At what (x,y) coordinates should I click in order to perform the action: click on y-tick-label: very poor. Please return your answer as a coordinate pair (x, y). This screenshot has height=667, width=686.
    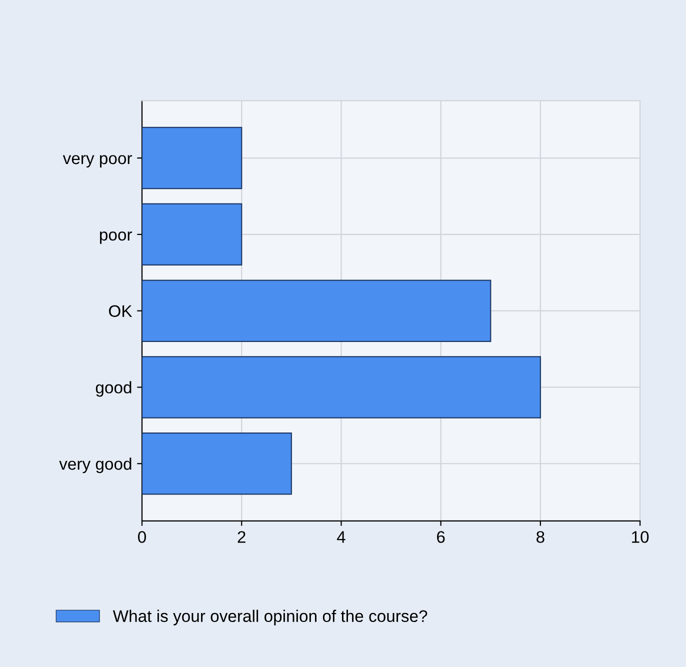
    Looking at the image, I should click on (97, 161).